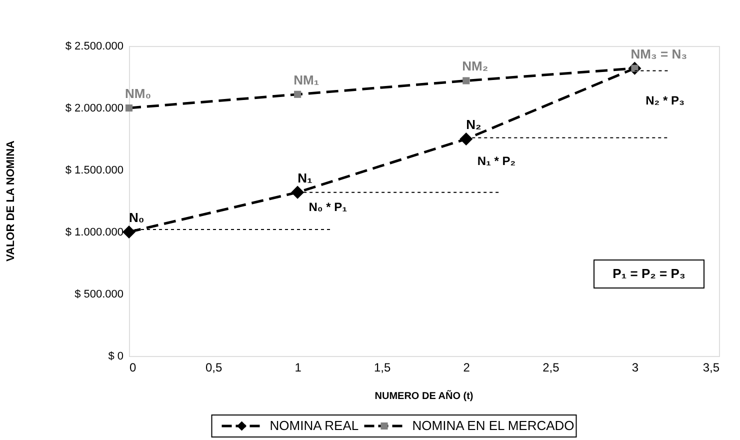 The width and height of the screenshot is (740, 440). What do you see at coordinates (659, 54) in the screenshot?
I see `data-label: NM₃ = N₃` at bounding box center [659, 54].